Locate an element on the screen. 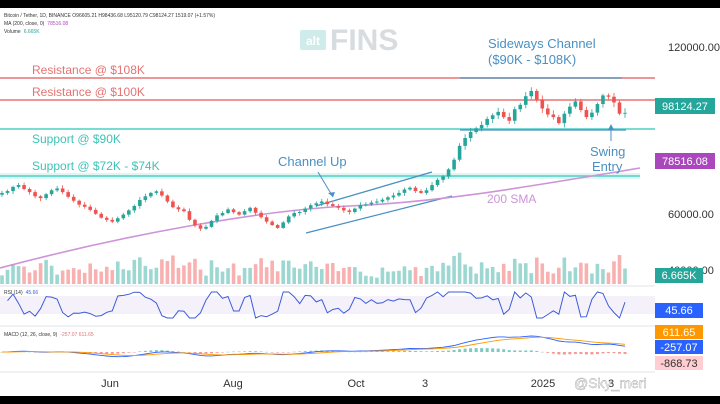 The width and height of the screenshot is (720, 404). label-support-90: Support @ $90K is located at coordinates (76, 139).